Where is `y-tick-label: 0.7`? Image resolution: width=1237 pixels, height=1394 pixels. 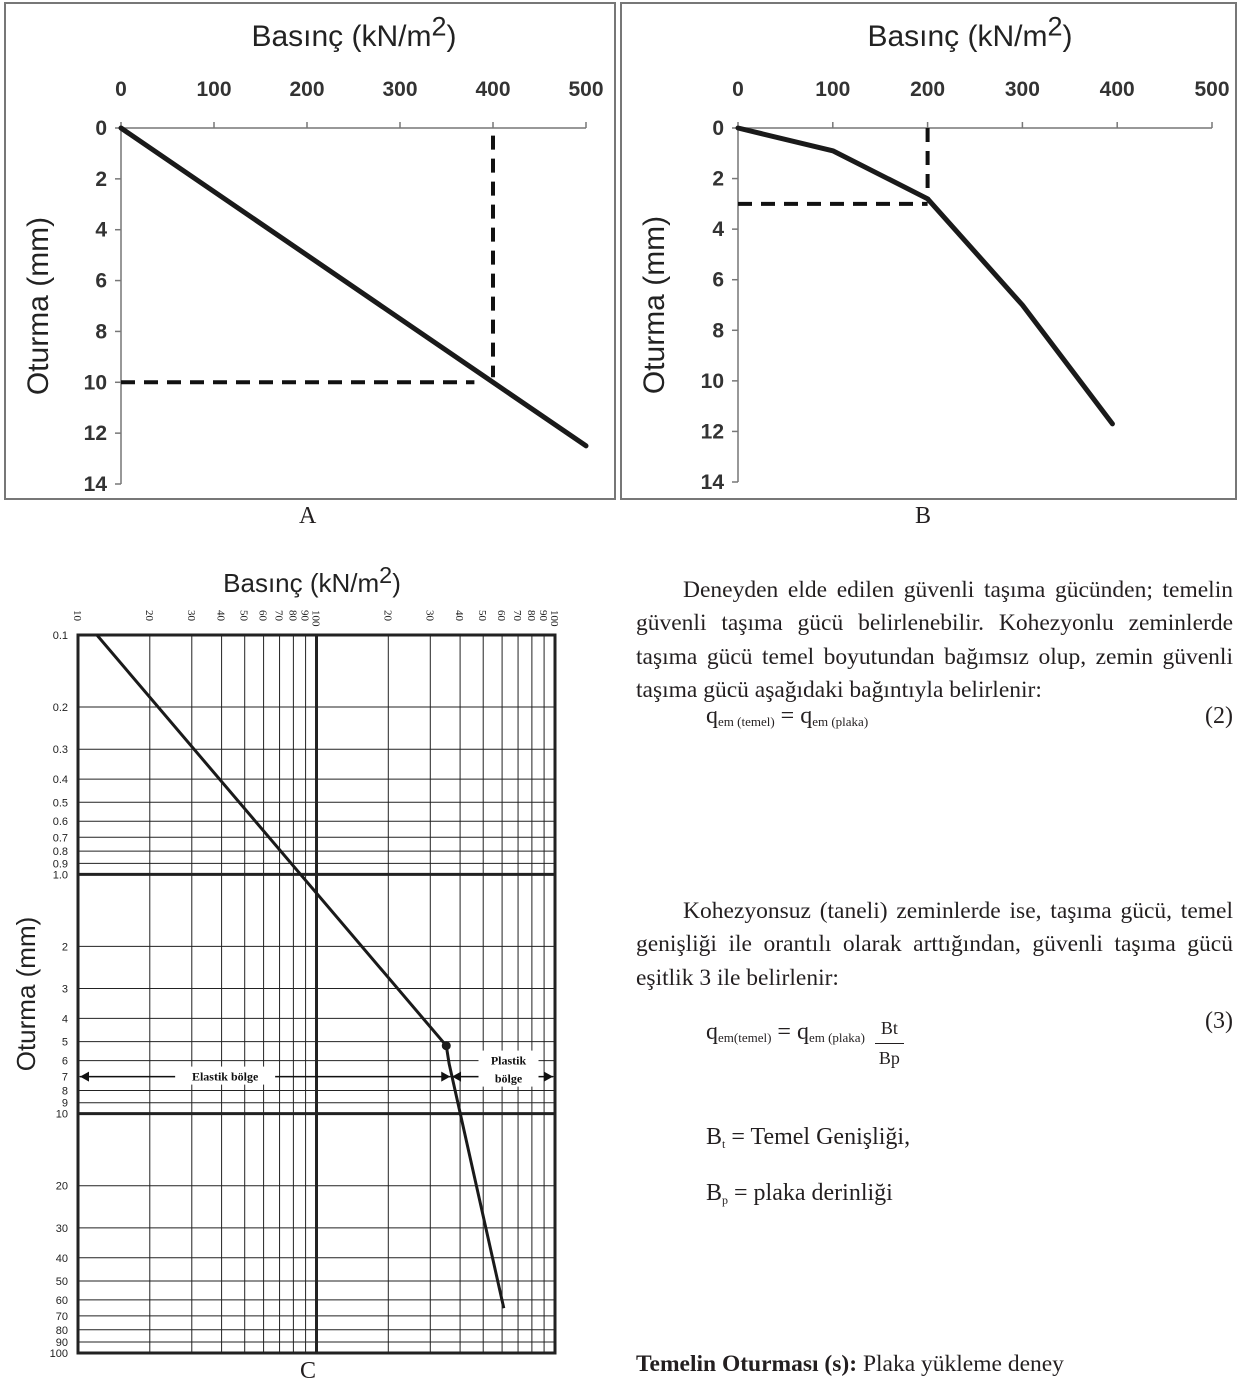
y-tick-label: 0.7 is located at coordinates (60, 838).